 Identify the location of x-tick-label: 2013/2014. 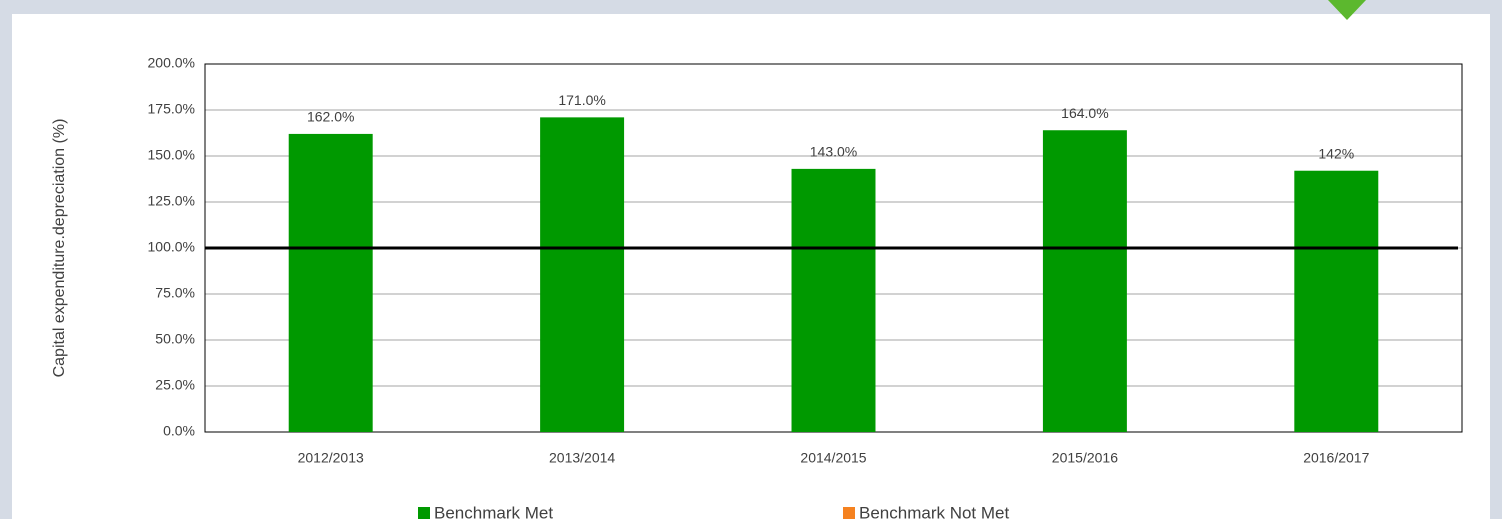
(582, 458).